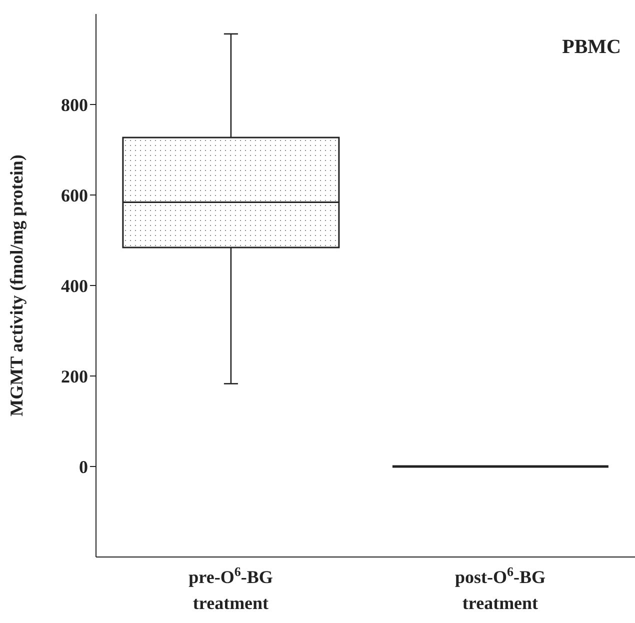 The image size is (635, 623). Describe the element at coordinates (83, 466) in the screenshot. I see `y-tick-label: 0` at that location.